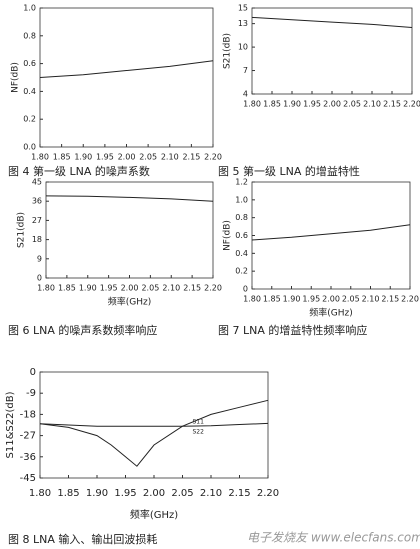 This screenshot has width=420, height=549. Describe the element at coordinates (28, 436) in the screenshot. I see `y-tick-label: -27` at that location.